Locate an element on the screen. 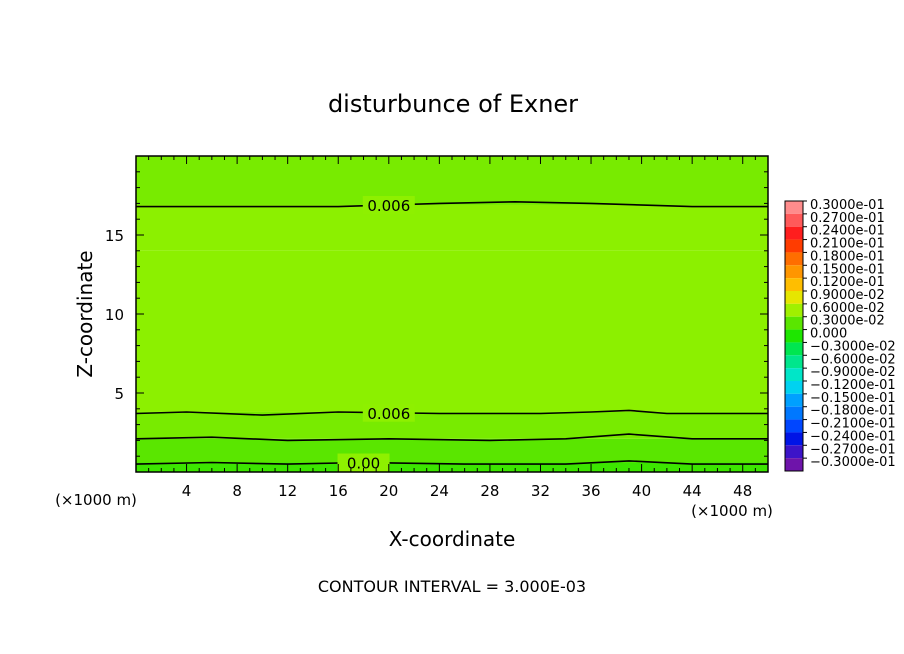 This screenshot has width=904, height=654. x-tick-label: 44 is located at coordinates (692, 491).